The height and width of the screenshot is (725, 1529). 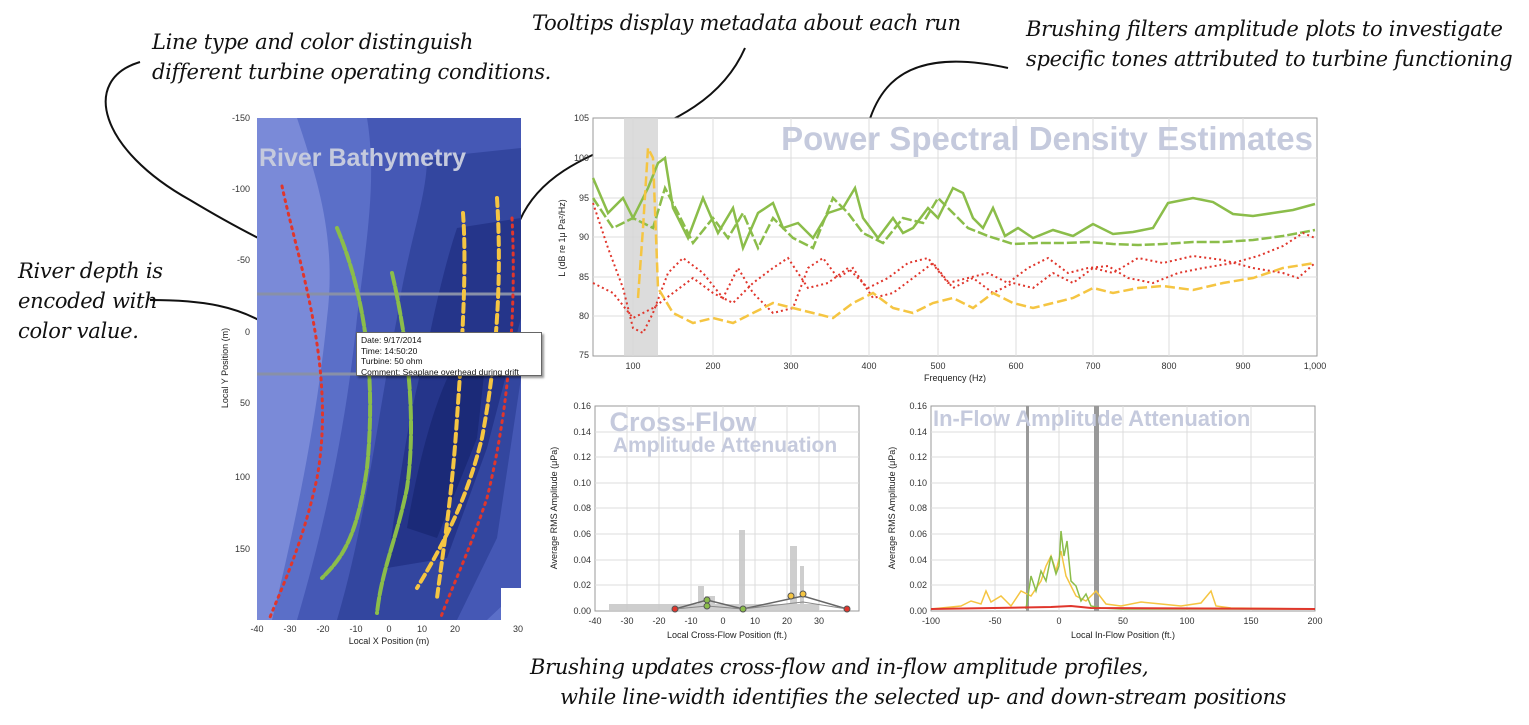 I want to click on y-tick: 80, so click(x=584, y=316).